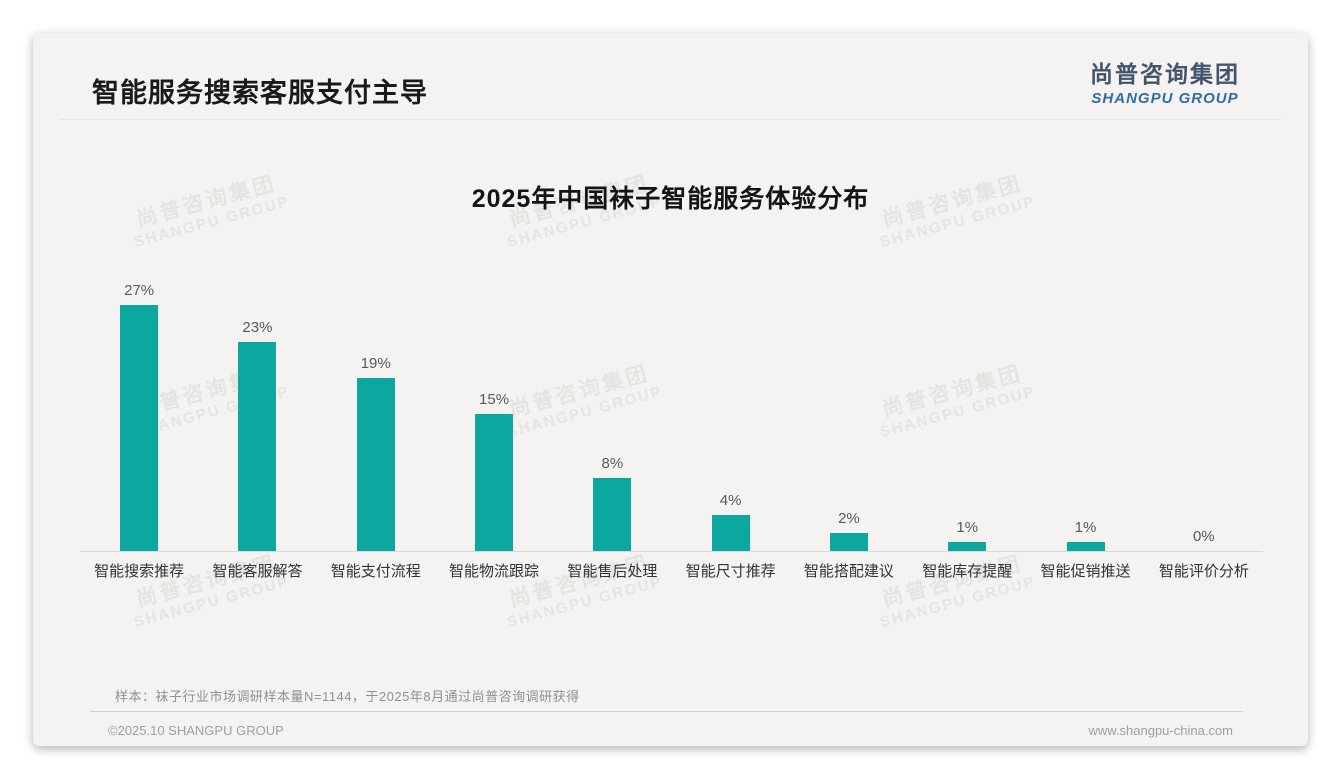  Describe the element at coordinates (612, 463) in the screenshot. I see `bar-value-label: 8%` at that location.